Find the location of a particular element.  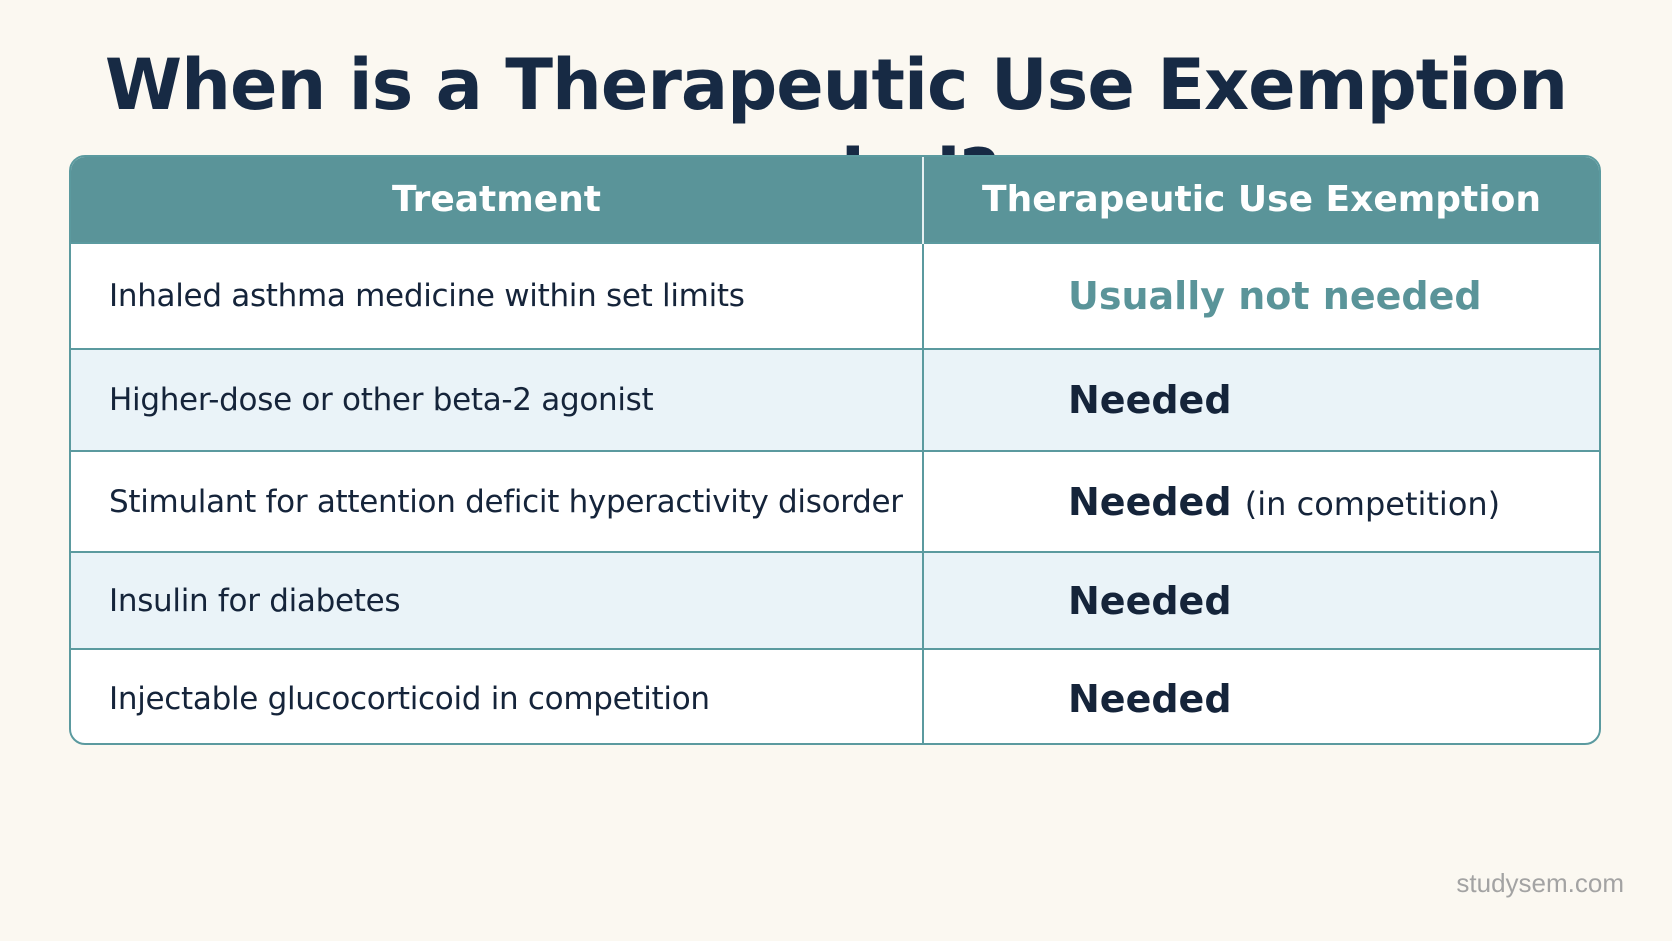

table-header: Treatment Therapeutic Use Exemption is located at coordinates (835, 200).